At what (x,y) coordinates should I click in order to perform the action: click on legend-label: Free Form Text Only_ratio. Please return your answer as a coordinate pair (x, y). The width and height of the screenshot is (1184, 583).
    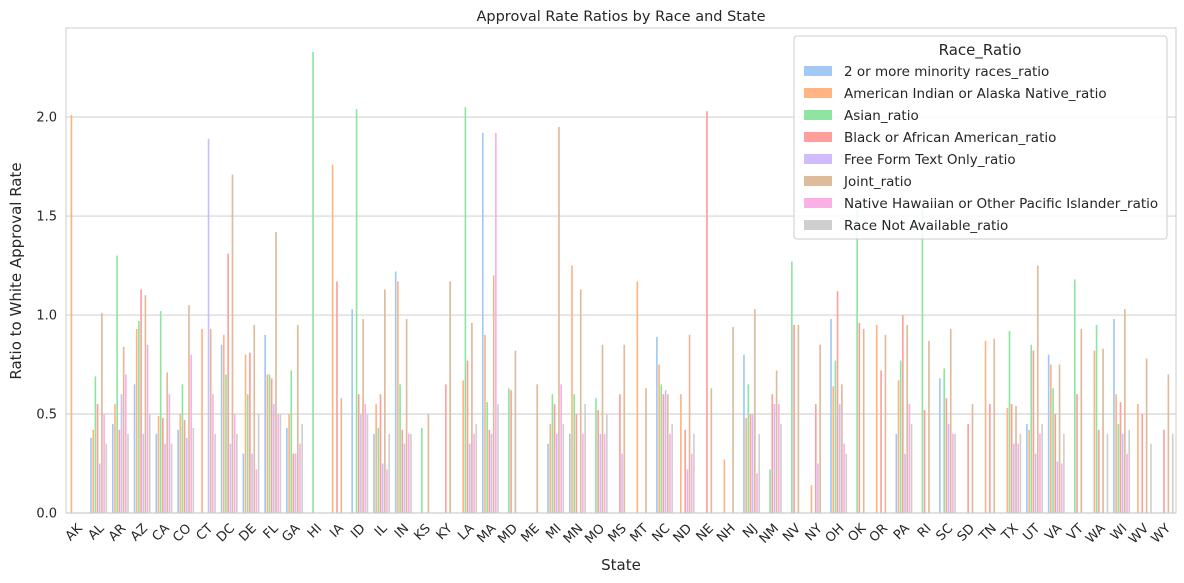
    Looking at the image, I should click on (930, 160).